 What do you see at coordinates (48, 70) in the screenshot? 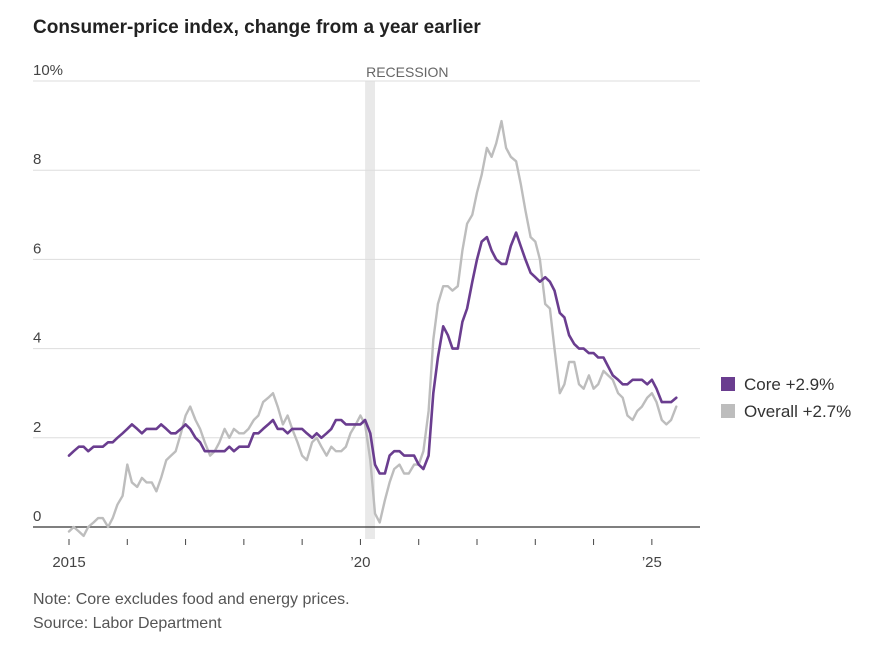
I see `y-tick-label: 10%` at bounding box center [48, 70].